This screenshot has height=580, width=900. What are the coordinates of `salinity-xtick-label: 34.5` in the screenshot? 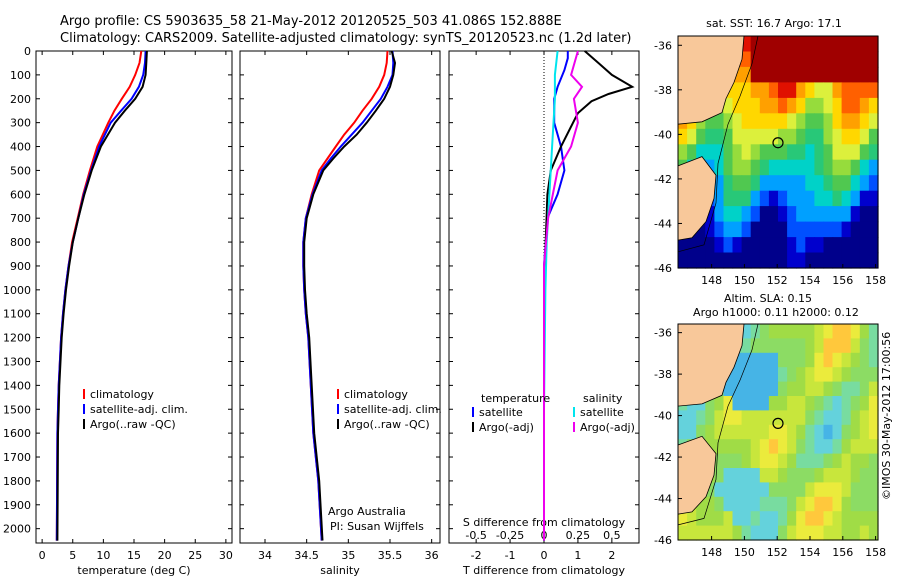 It's located at (306, 555).